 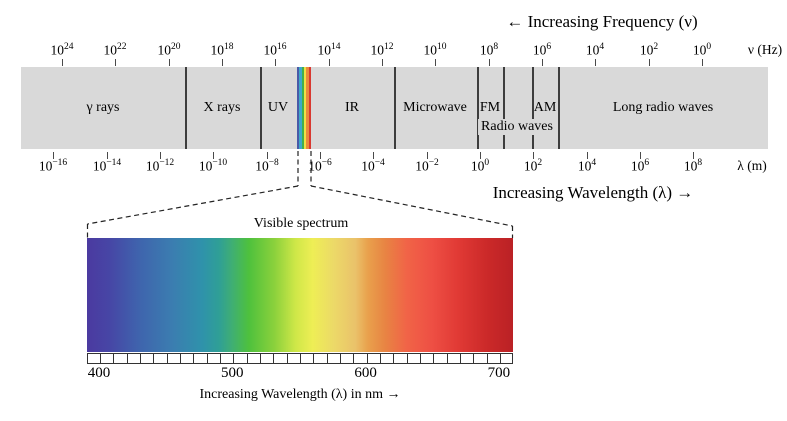 I want to click on visible-light-stripe, so click(x=304, y=108).